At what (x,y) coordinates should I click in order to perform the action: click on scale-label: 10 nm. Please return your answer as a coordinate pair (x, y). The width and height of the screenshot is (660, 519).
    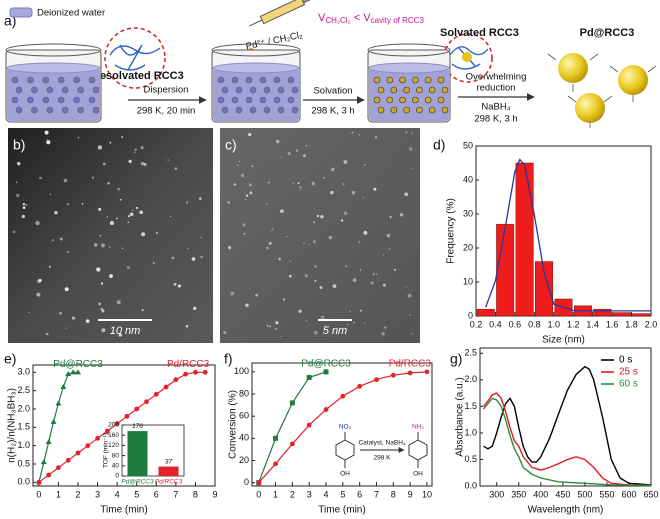
    Looking at the image, I should click on (125, 331).